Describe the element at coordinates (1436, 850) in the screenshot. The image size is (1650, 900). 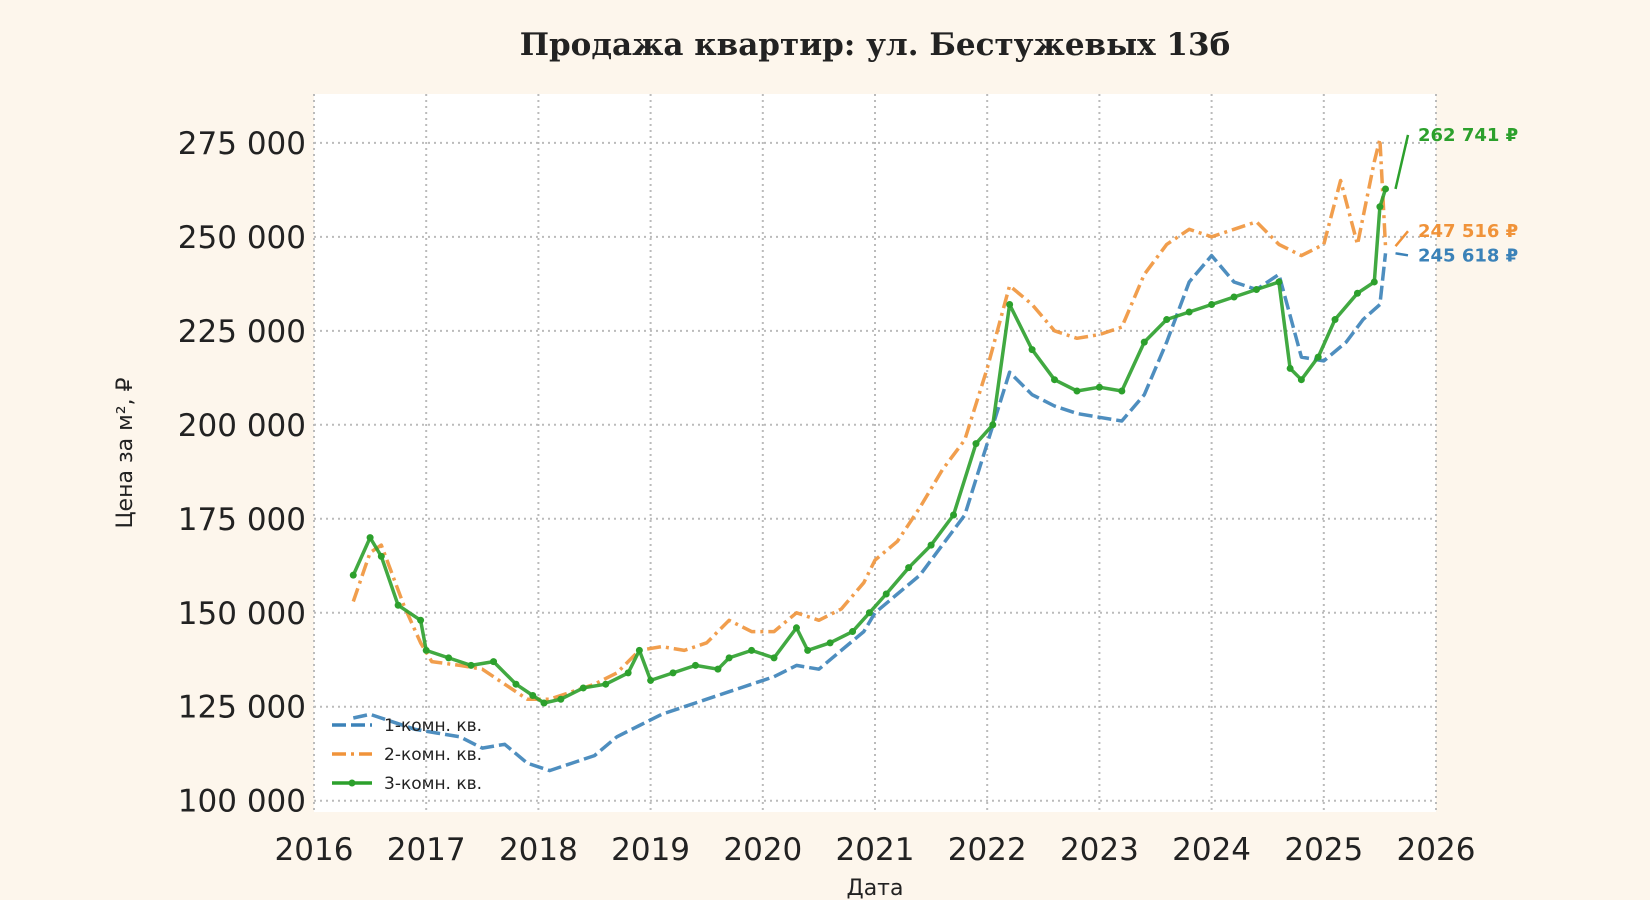
I see `x-tick-label: 2026` at that location.